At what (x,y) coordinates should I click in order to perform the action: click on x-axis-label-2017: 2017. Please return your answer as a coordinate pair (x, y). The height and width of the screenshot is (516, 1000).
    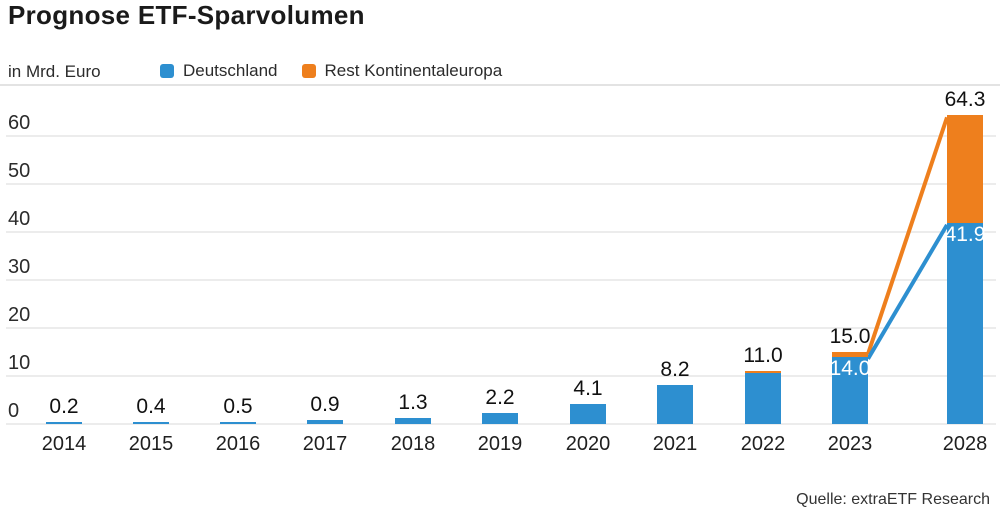
    Looking at the image, I should click on (325, 444).